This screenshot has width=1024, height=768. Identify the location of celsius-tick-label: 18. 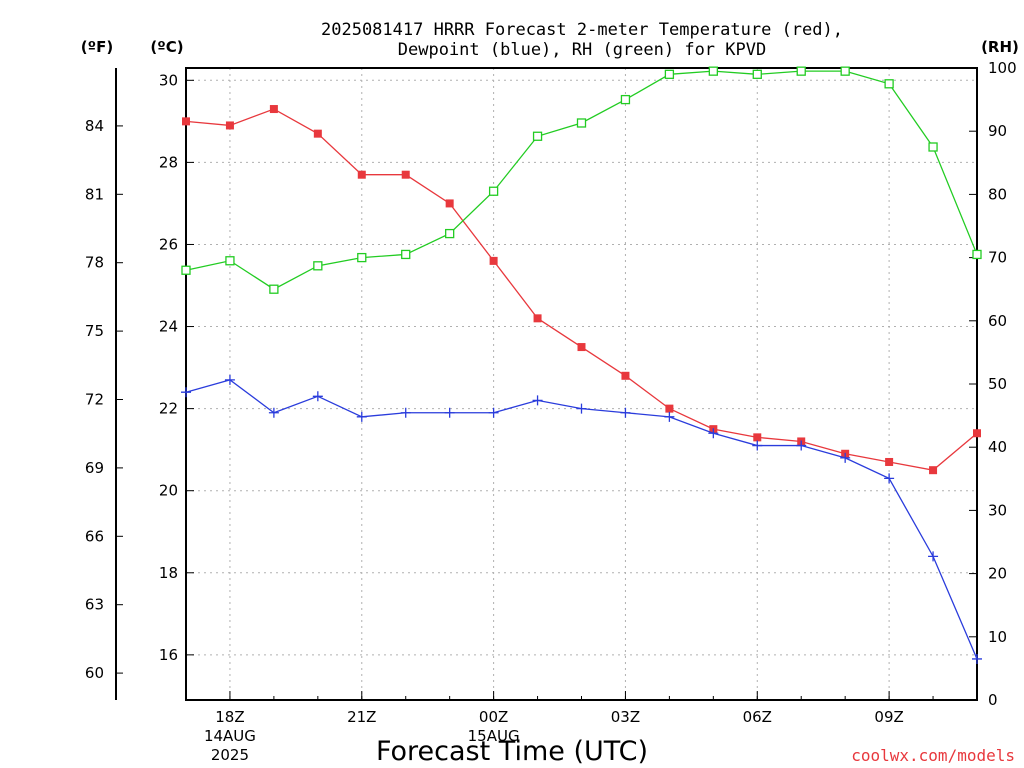
(168, 573).